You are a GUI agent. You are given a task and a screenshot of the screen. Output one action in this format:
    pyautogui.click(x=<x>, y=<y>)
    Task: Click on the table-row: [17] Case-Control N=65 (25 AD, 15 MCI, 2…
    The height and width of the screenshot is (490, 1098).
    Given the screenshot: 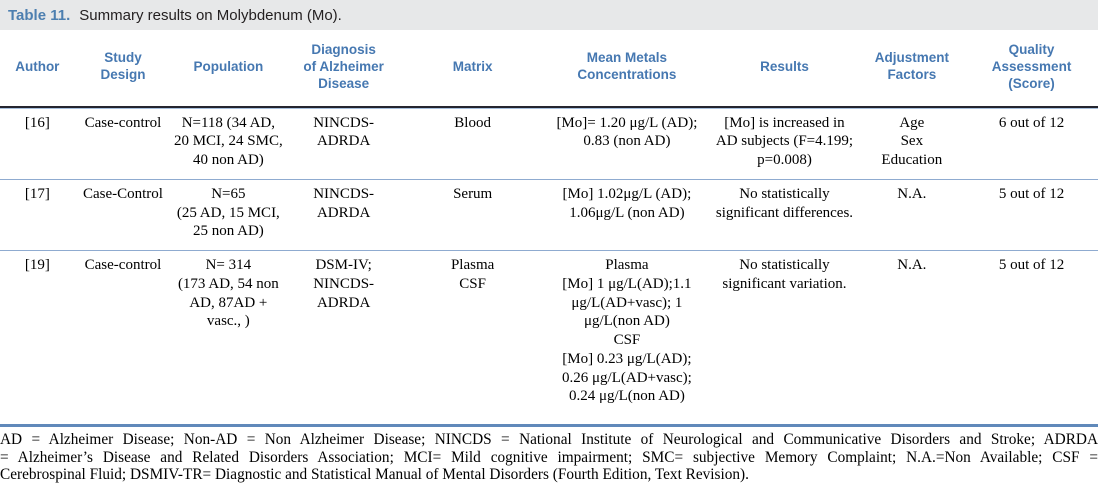 What is the action you would take?
    pyautogui.click(x=549, y=214)
    